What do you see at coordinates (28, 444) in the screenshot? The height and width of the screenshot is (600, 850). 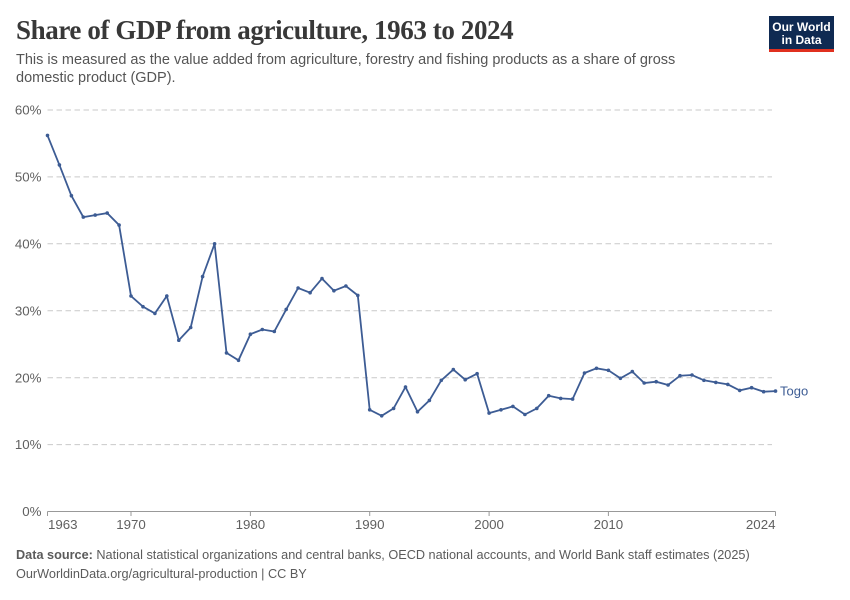 I see `svg-text: 10%` at bounding box center [28, 444].